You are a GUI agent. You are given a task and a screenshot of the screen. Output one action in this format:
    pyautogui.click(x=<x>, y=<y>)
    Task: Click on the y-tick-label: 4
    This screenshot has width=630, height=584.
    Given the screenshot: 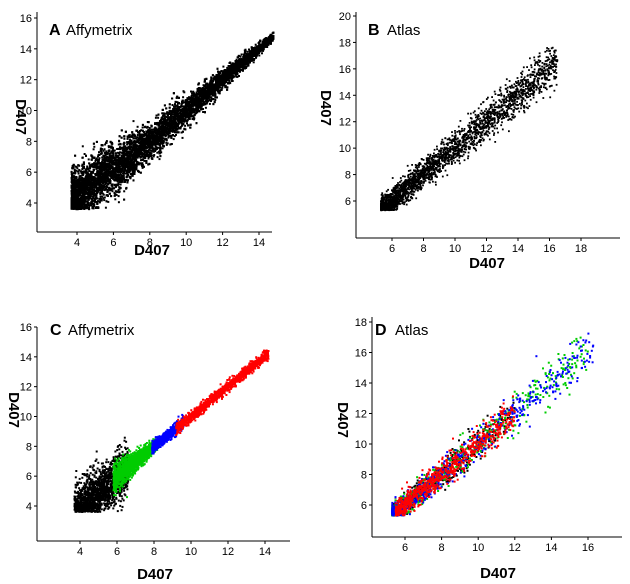 What is the action you would take?
    pyautogui.click(x=29, y=204)
    